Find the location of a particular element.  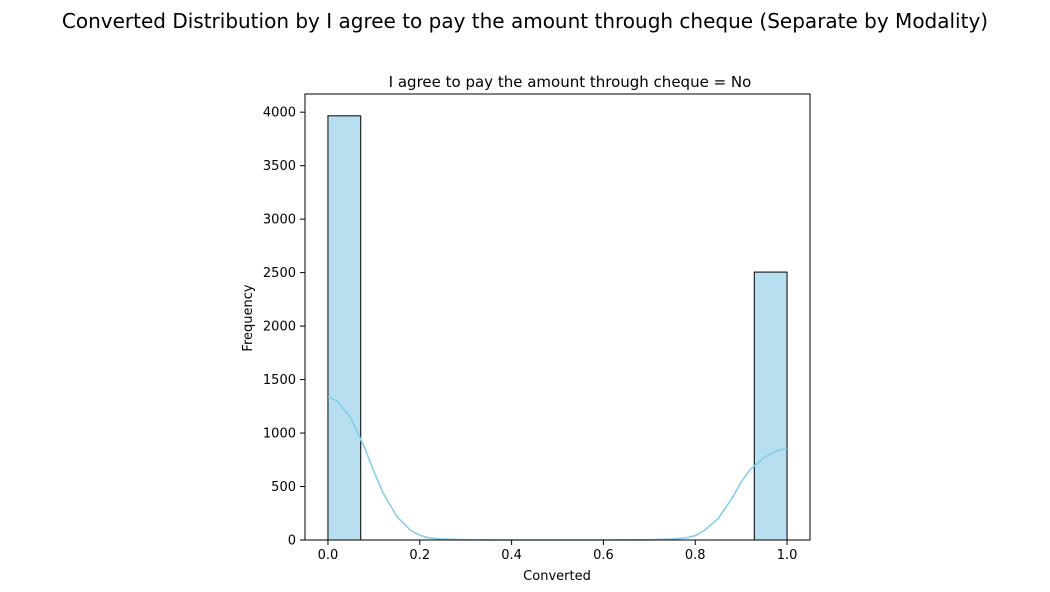

x-tick-label: 0.2 is located at coordinates (419, 555).